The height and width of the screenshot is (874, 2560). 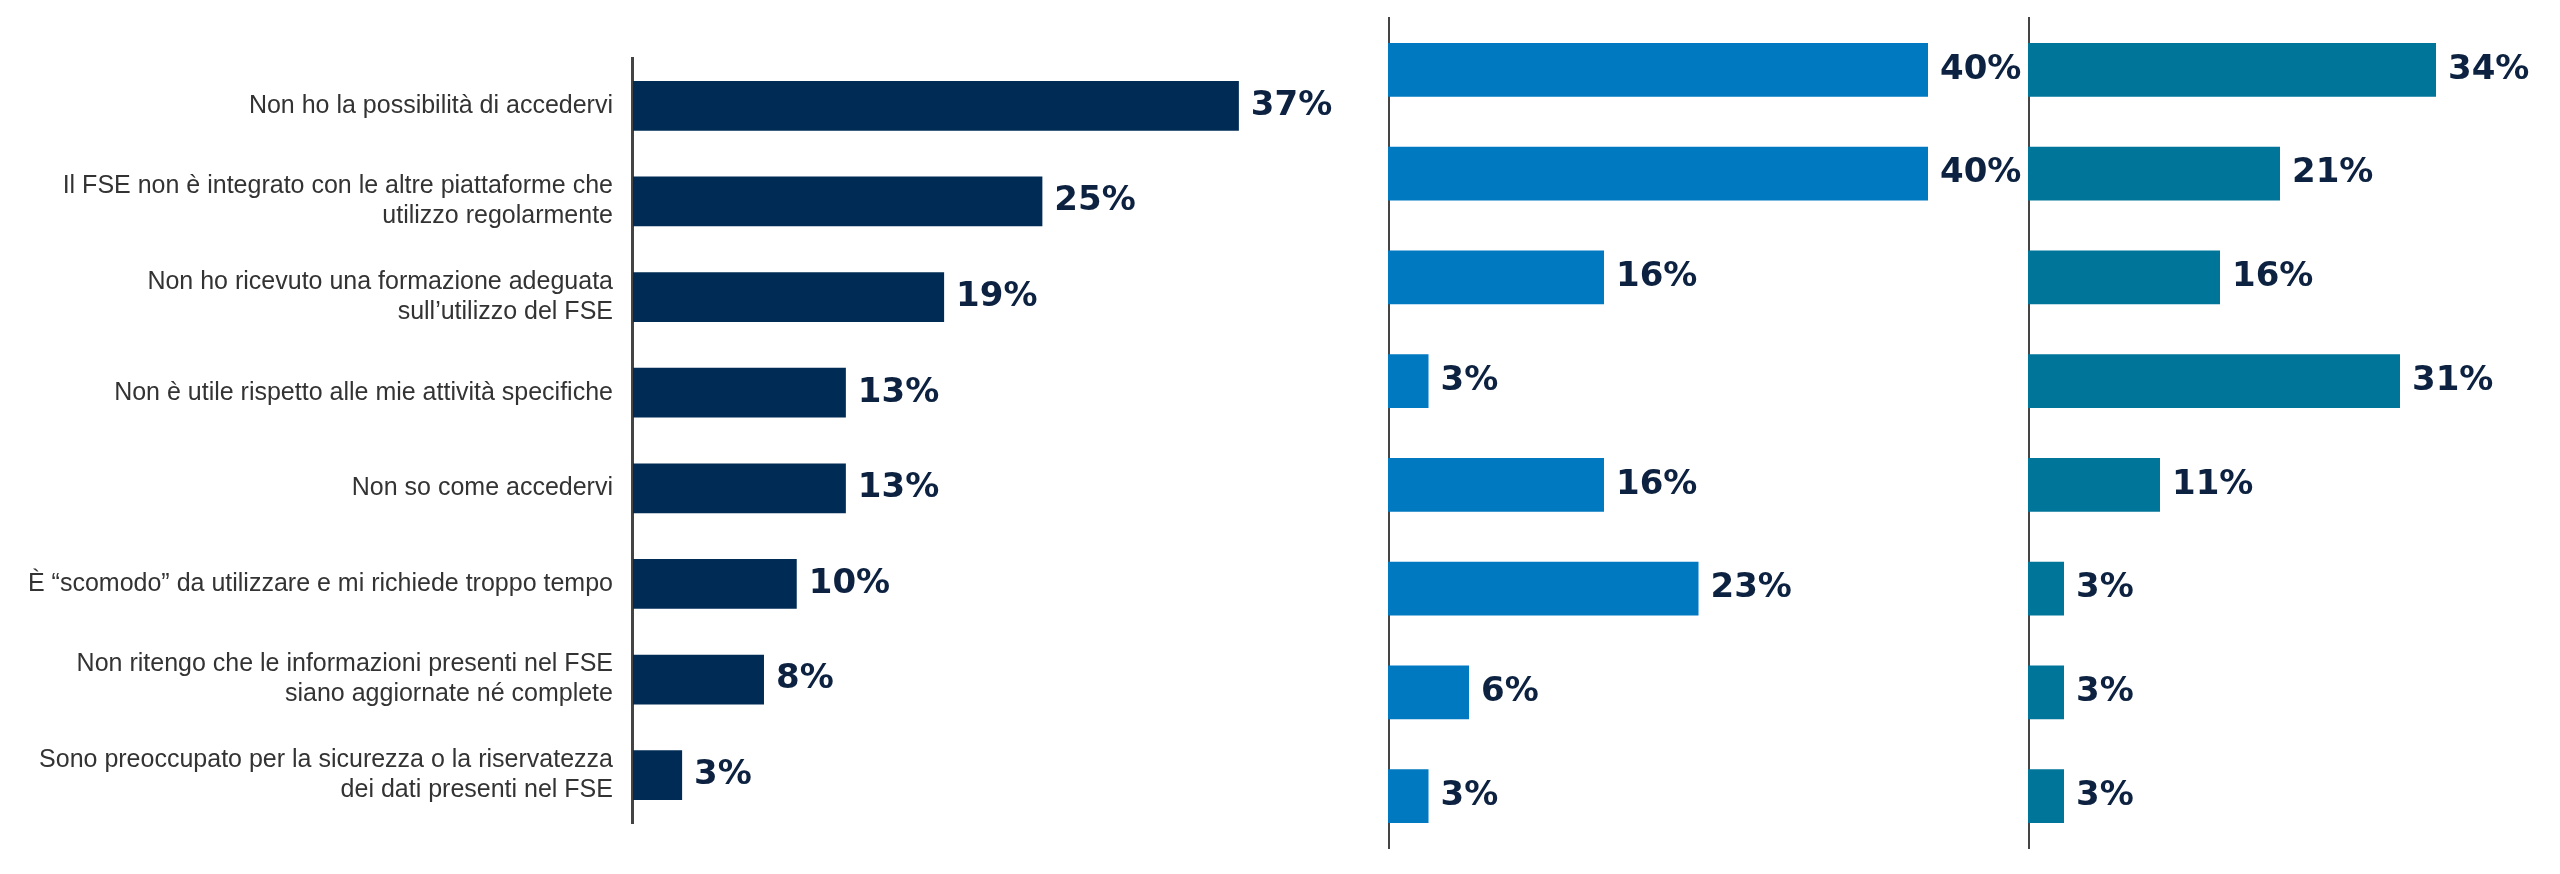 What do you see at coordinates (2489, 66) in the screenshot?
I see `data-label: 34%` at bounding box center [2489, 66].